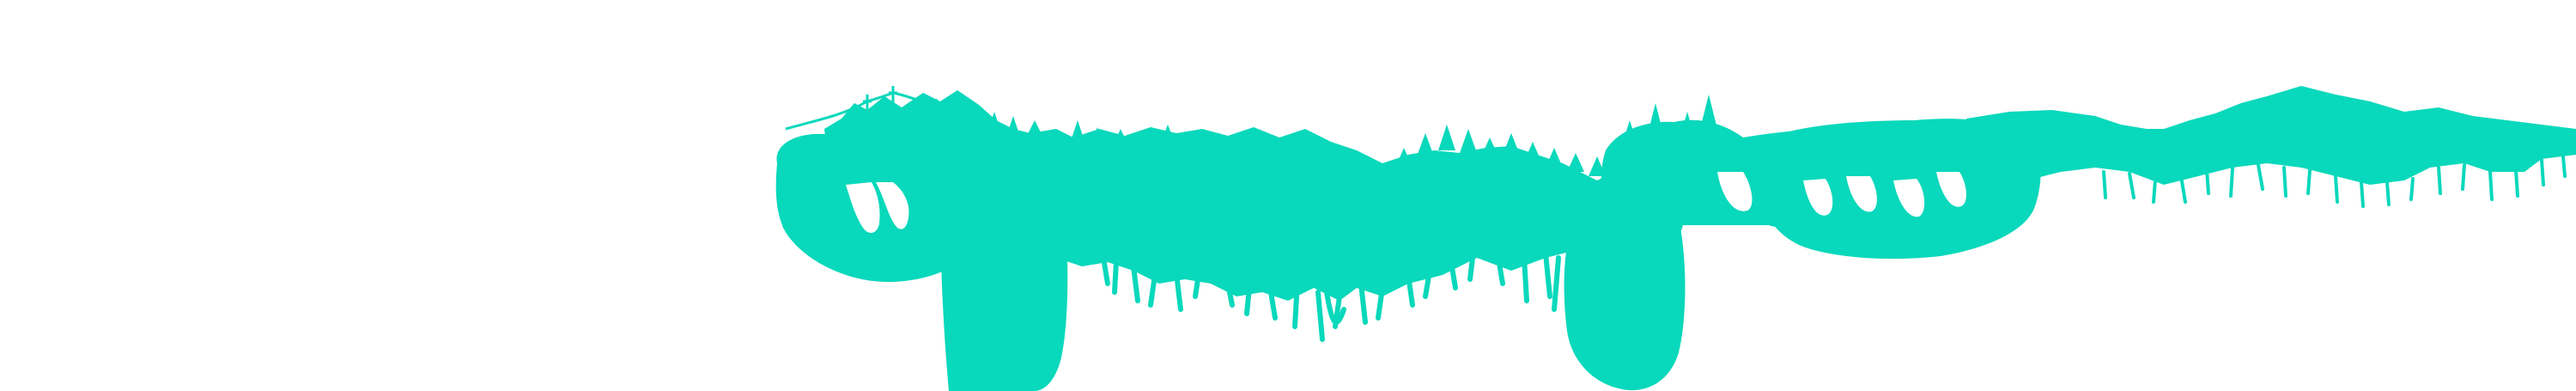  Describe the element at coordinates (2271, 135) in the screenshot. I see `horizontal-brush-band` at that location.